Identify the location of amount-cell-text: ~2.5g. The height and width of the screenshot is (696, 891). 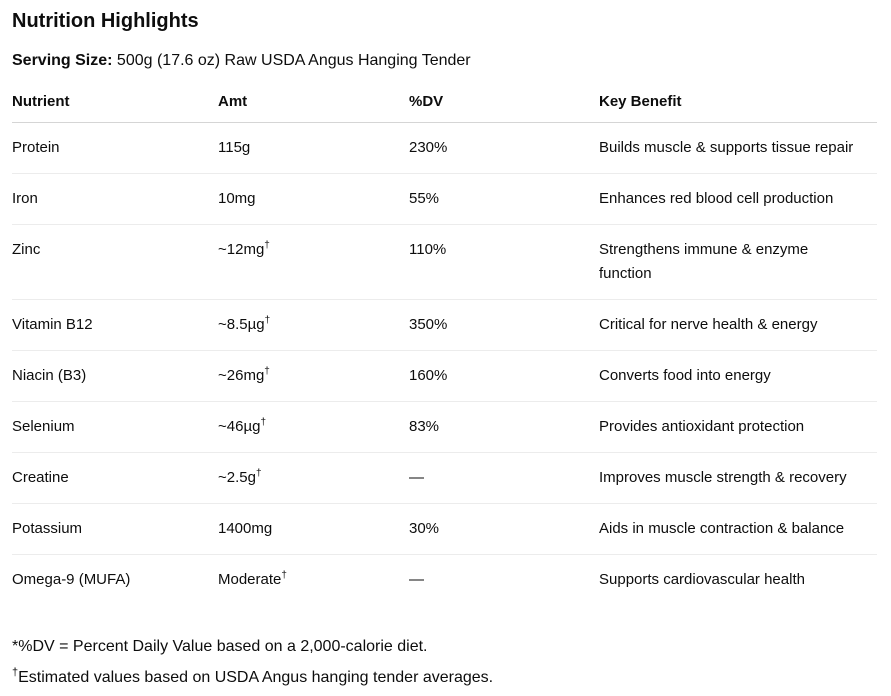
(237, 477).